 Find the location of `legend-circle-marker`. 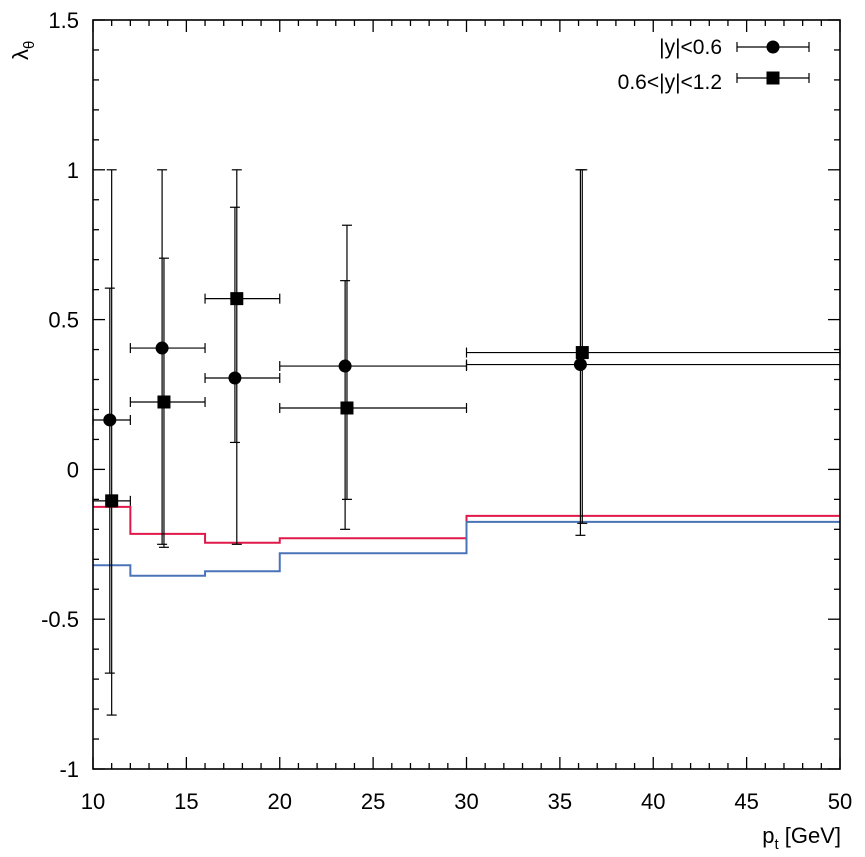

legend-circle-marker is located at coordinates (773, 47).